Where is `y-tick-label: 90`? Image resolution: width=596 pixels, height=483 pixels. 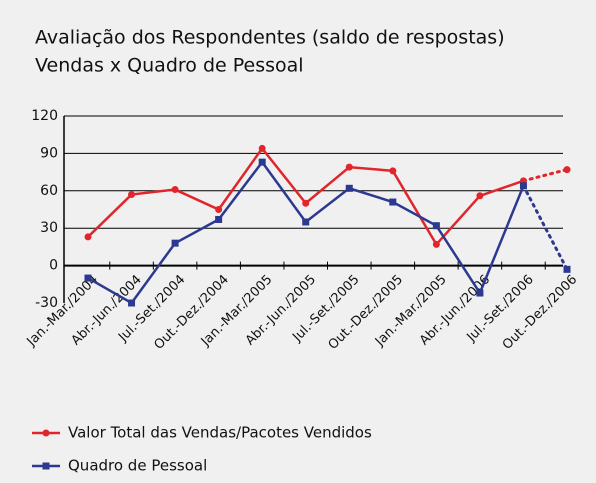
y-tick-label: 90 is located at coordinates (49, 153).